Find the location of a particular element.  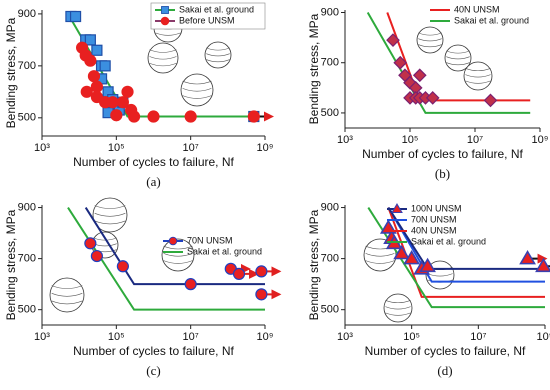

legend-box is located at coordinates (208, 16).